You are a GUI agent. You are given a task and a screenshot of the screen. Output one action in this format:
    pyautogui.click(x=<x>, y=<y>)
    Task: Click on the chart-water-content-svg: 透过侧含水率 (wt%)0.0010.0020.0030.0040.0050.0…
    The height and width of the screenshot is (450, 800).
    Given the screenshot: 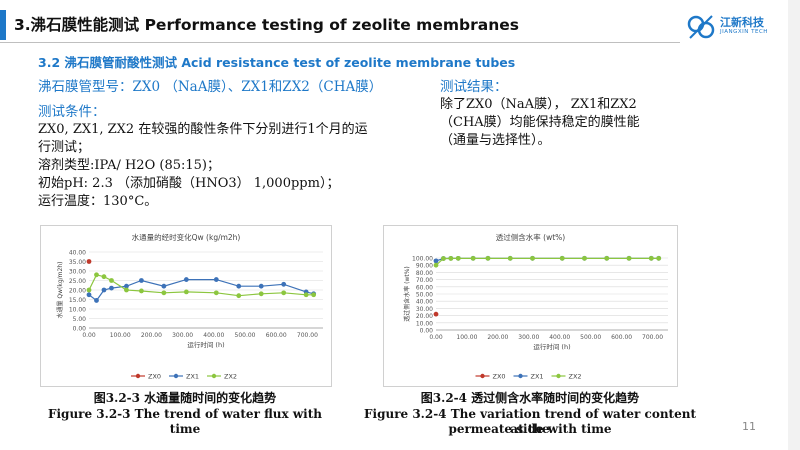 What is the action you would take?
    pyautogui.click(x=535, y=306)
    